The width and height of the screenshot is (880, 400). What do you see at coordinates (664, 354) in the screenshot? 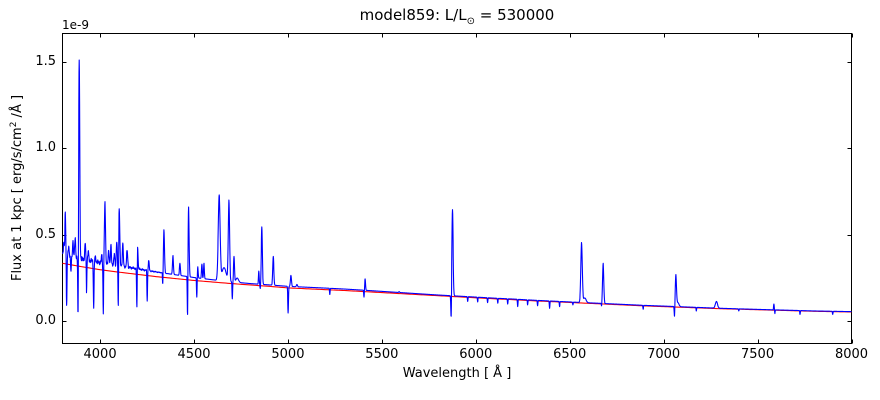
I see `x-tick-label: 7000` at bounding box center [664, 354].